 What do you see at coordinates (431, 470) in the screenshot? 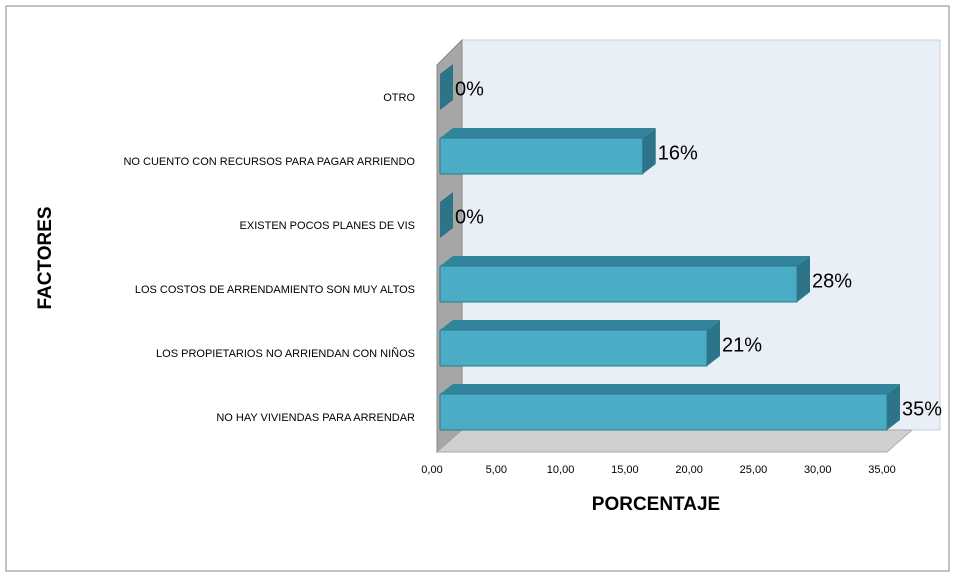
I see `x-tick-label: 0,00` at bounding box center [431, 470].